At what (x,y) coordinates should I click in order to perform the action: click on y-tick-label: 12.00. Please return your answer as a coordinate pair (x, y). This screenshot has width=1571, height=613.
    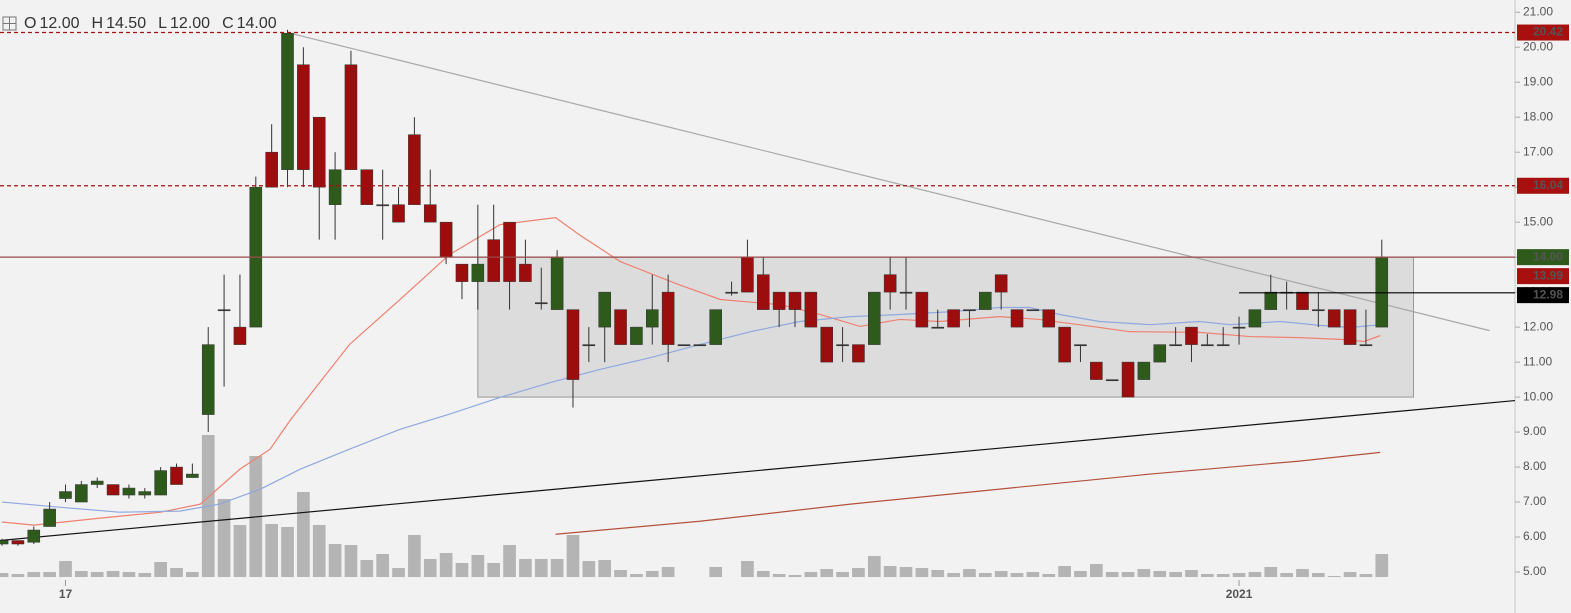
    Looking at the image, I should click on (1538, 326).